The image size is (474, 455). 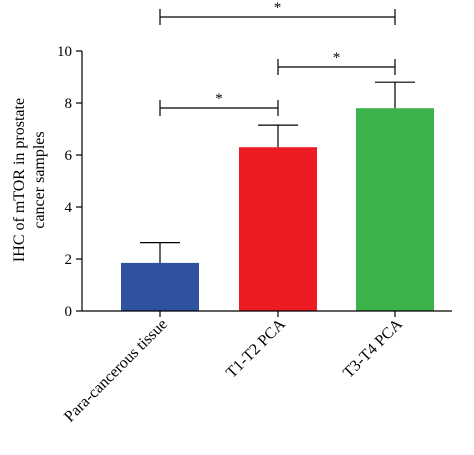 What do you see at coordinates (39, 179) in the screenshot?
I see `y-axis-label-line-2: cancer samples` at bounding box center [39, 179].